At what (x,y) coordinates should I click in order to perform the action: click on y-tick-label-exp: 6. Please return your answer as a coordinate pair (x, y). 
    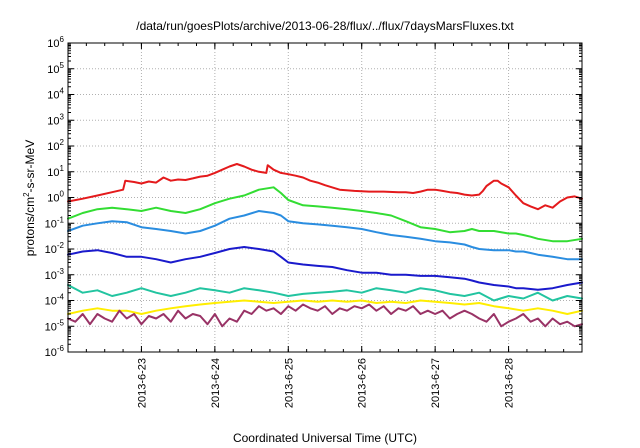
    Looking at the image, I should click on (62, 39).